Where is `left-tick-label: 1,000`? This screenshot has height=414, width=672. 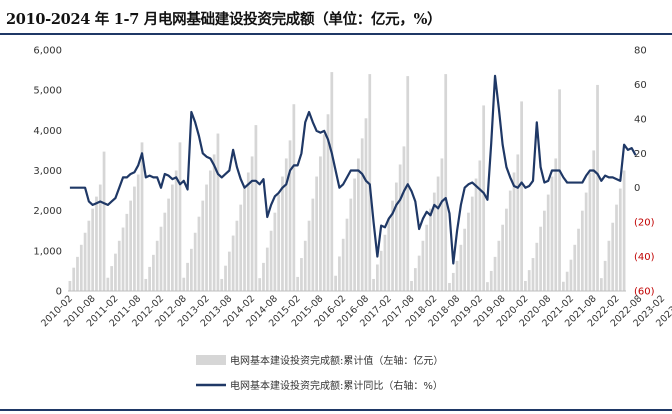
left-tick-label: 1,000 is located at coordinates (47, 251).